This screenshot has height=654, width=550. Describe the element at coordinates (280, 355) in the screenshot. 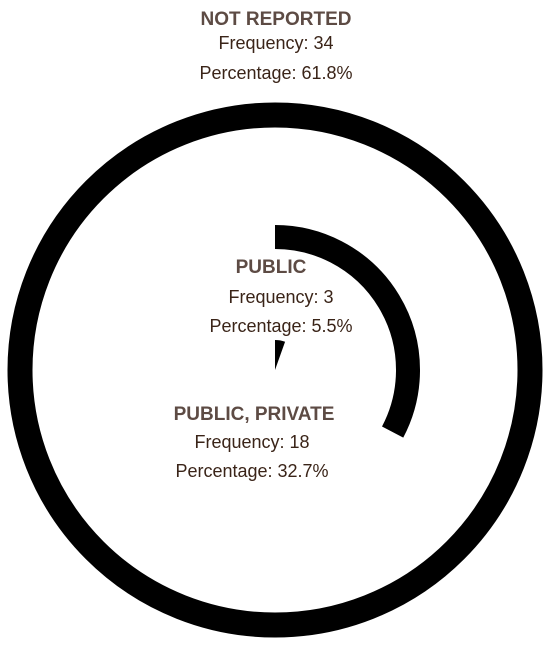

I see `slice-public-wedge` at that location.